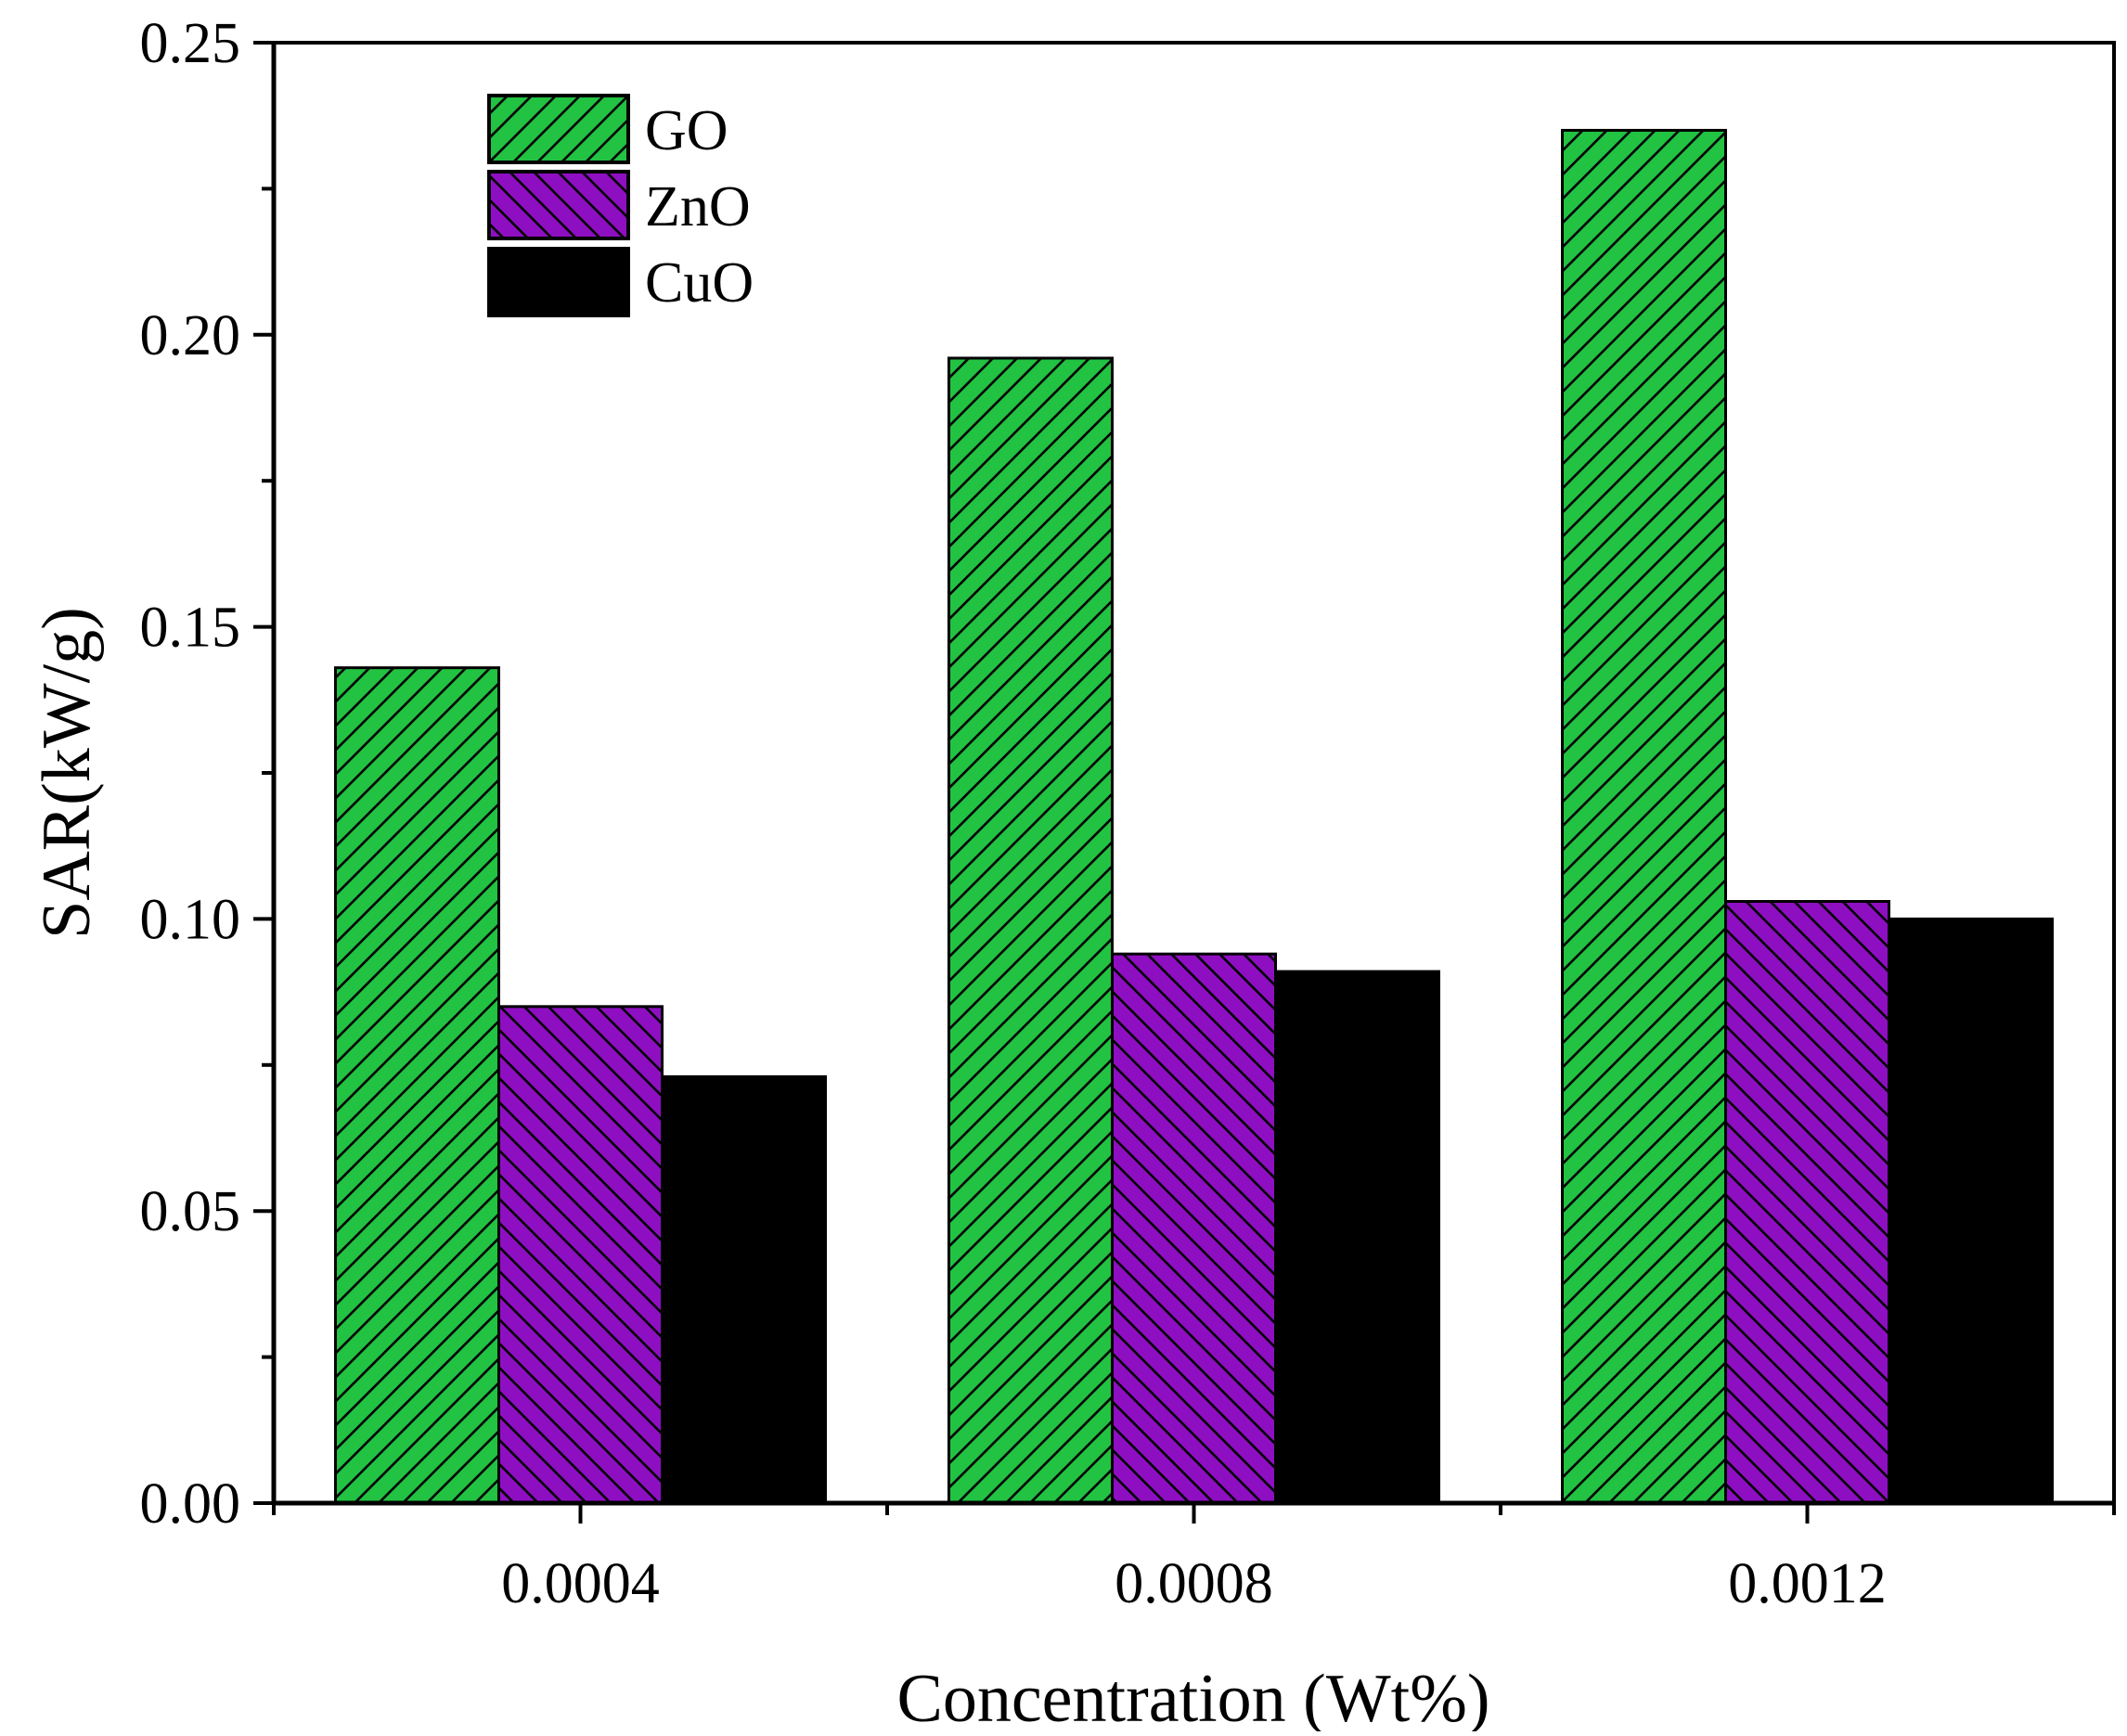  I want to click on legend-swatch-zno, so click(559, 205).